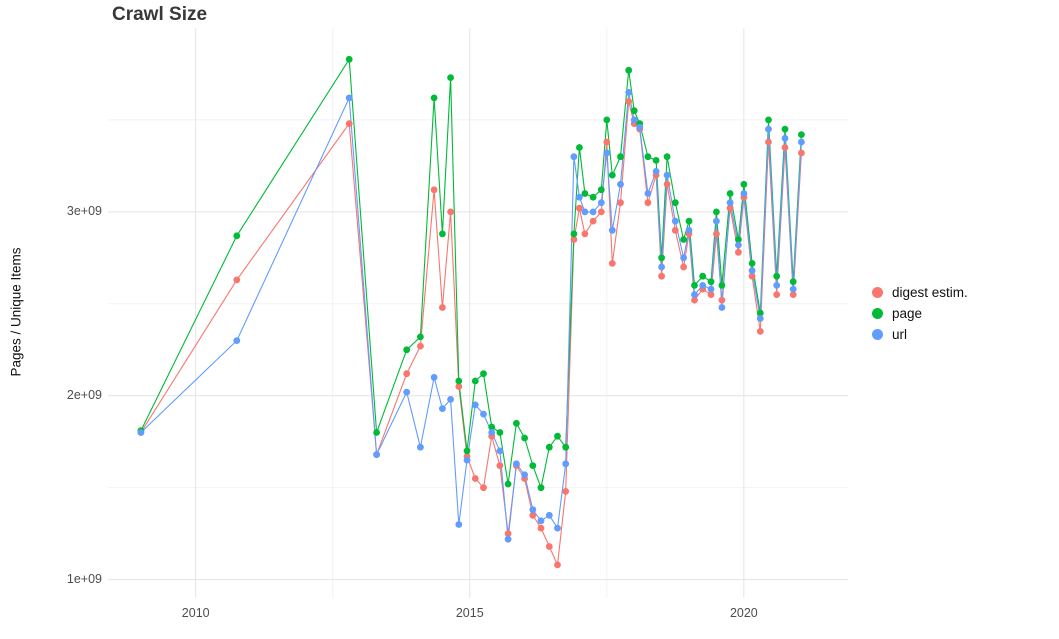 Image resolution: width=1059 pixels, height=639 pixels. Describe the element at coordinates (84, 394) in the screenshot. I see `y-axis-tick-label: 2e+09` at that location.